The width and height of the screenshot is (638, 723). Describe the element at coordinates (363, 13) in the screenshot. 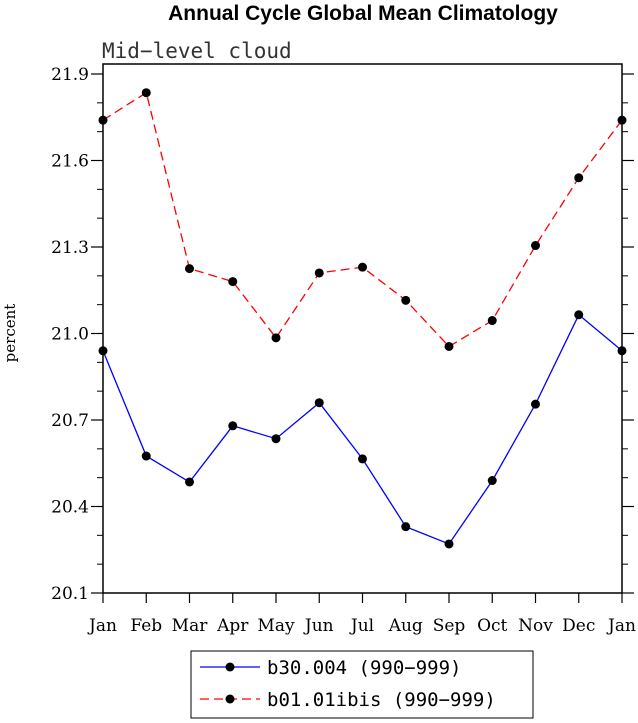

I see `chart-title: Annual Cycle Global Mean Climatology` at that location.